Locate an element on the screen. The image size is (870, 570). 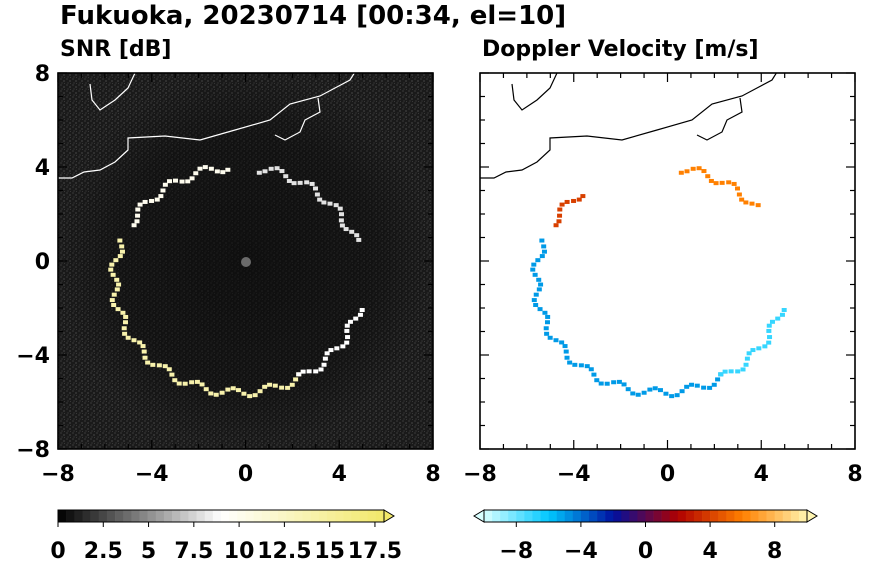
snr-colorbar-tick-label: 0 is located at coordinates (57, 551).